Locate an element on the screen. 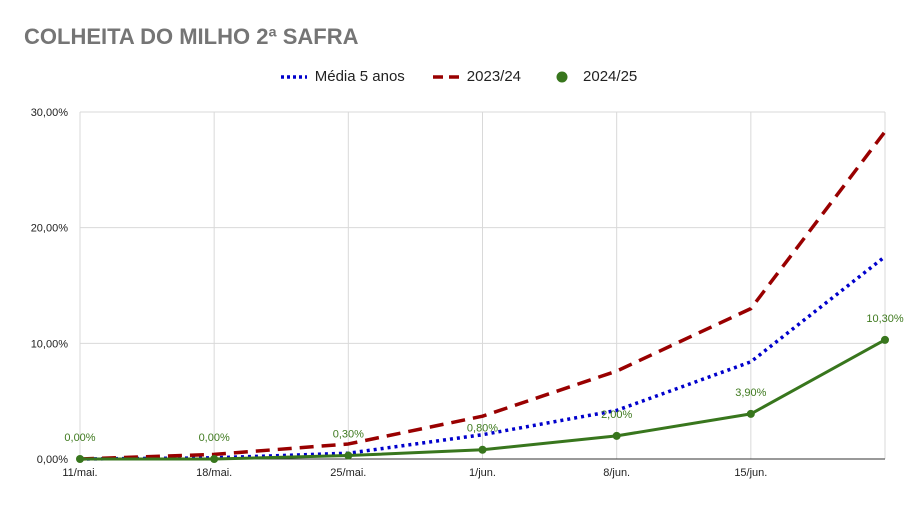 Image resolution: width=916 pixels, height=505 pixels. data-label: 0,30% is located at coordinates (348, 435).